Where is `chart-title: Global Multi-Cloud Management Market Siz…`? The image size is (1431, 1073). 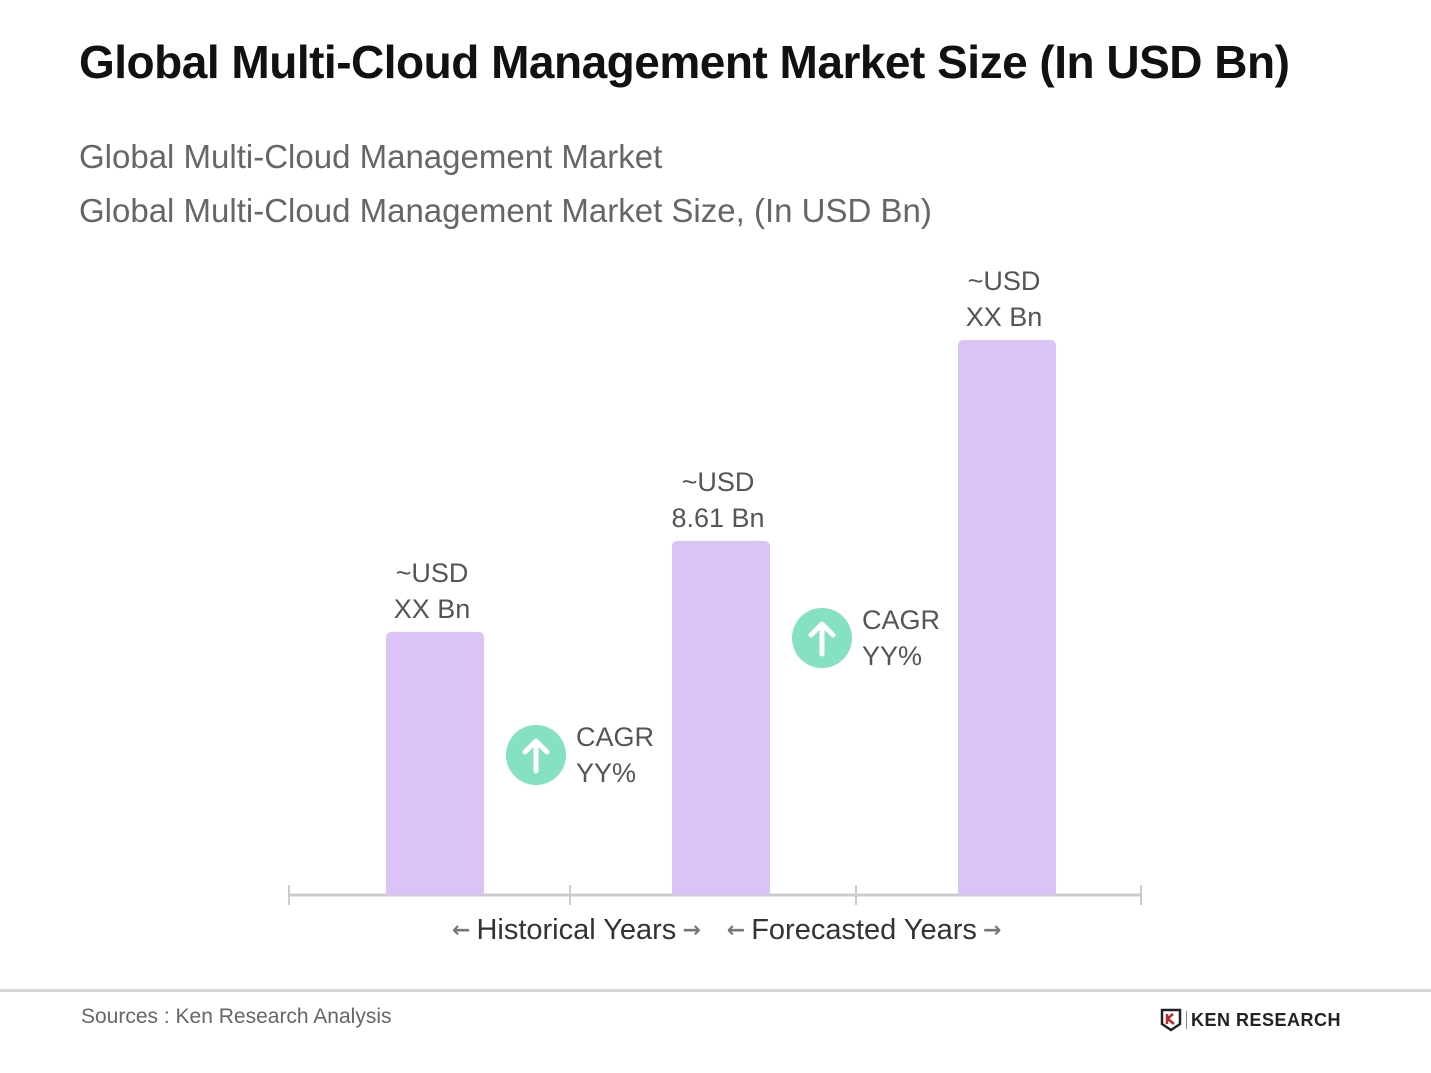 chart-title: Global Multi-Cloud Management Market Siz… is located at coordinates (684, 62).